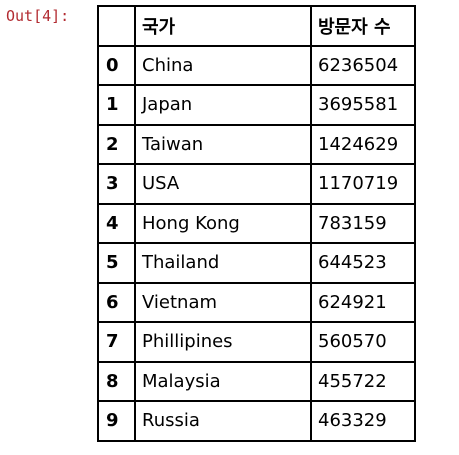 This screenshot has width=459, height=455. I want to click on visitors-cell: 463329, so click(363, 421).